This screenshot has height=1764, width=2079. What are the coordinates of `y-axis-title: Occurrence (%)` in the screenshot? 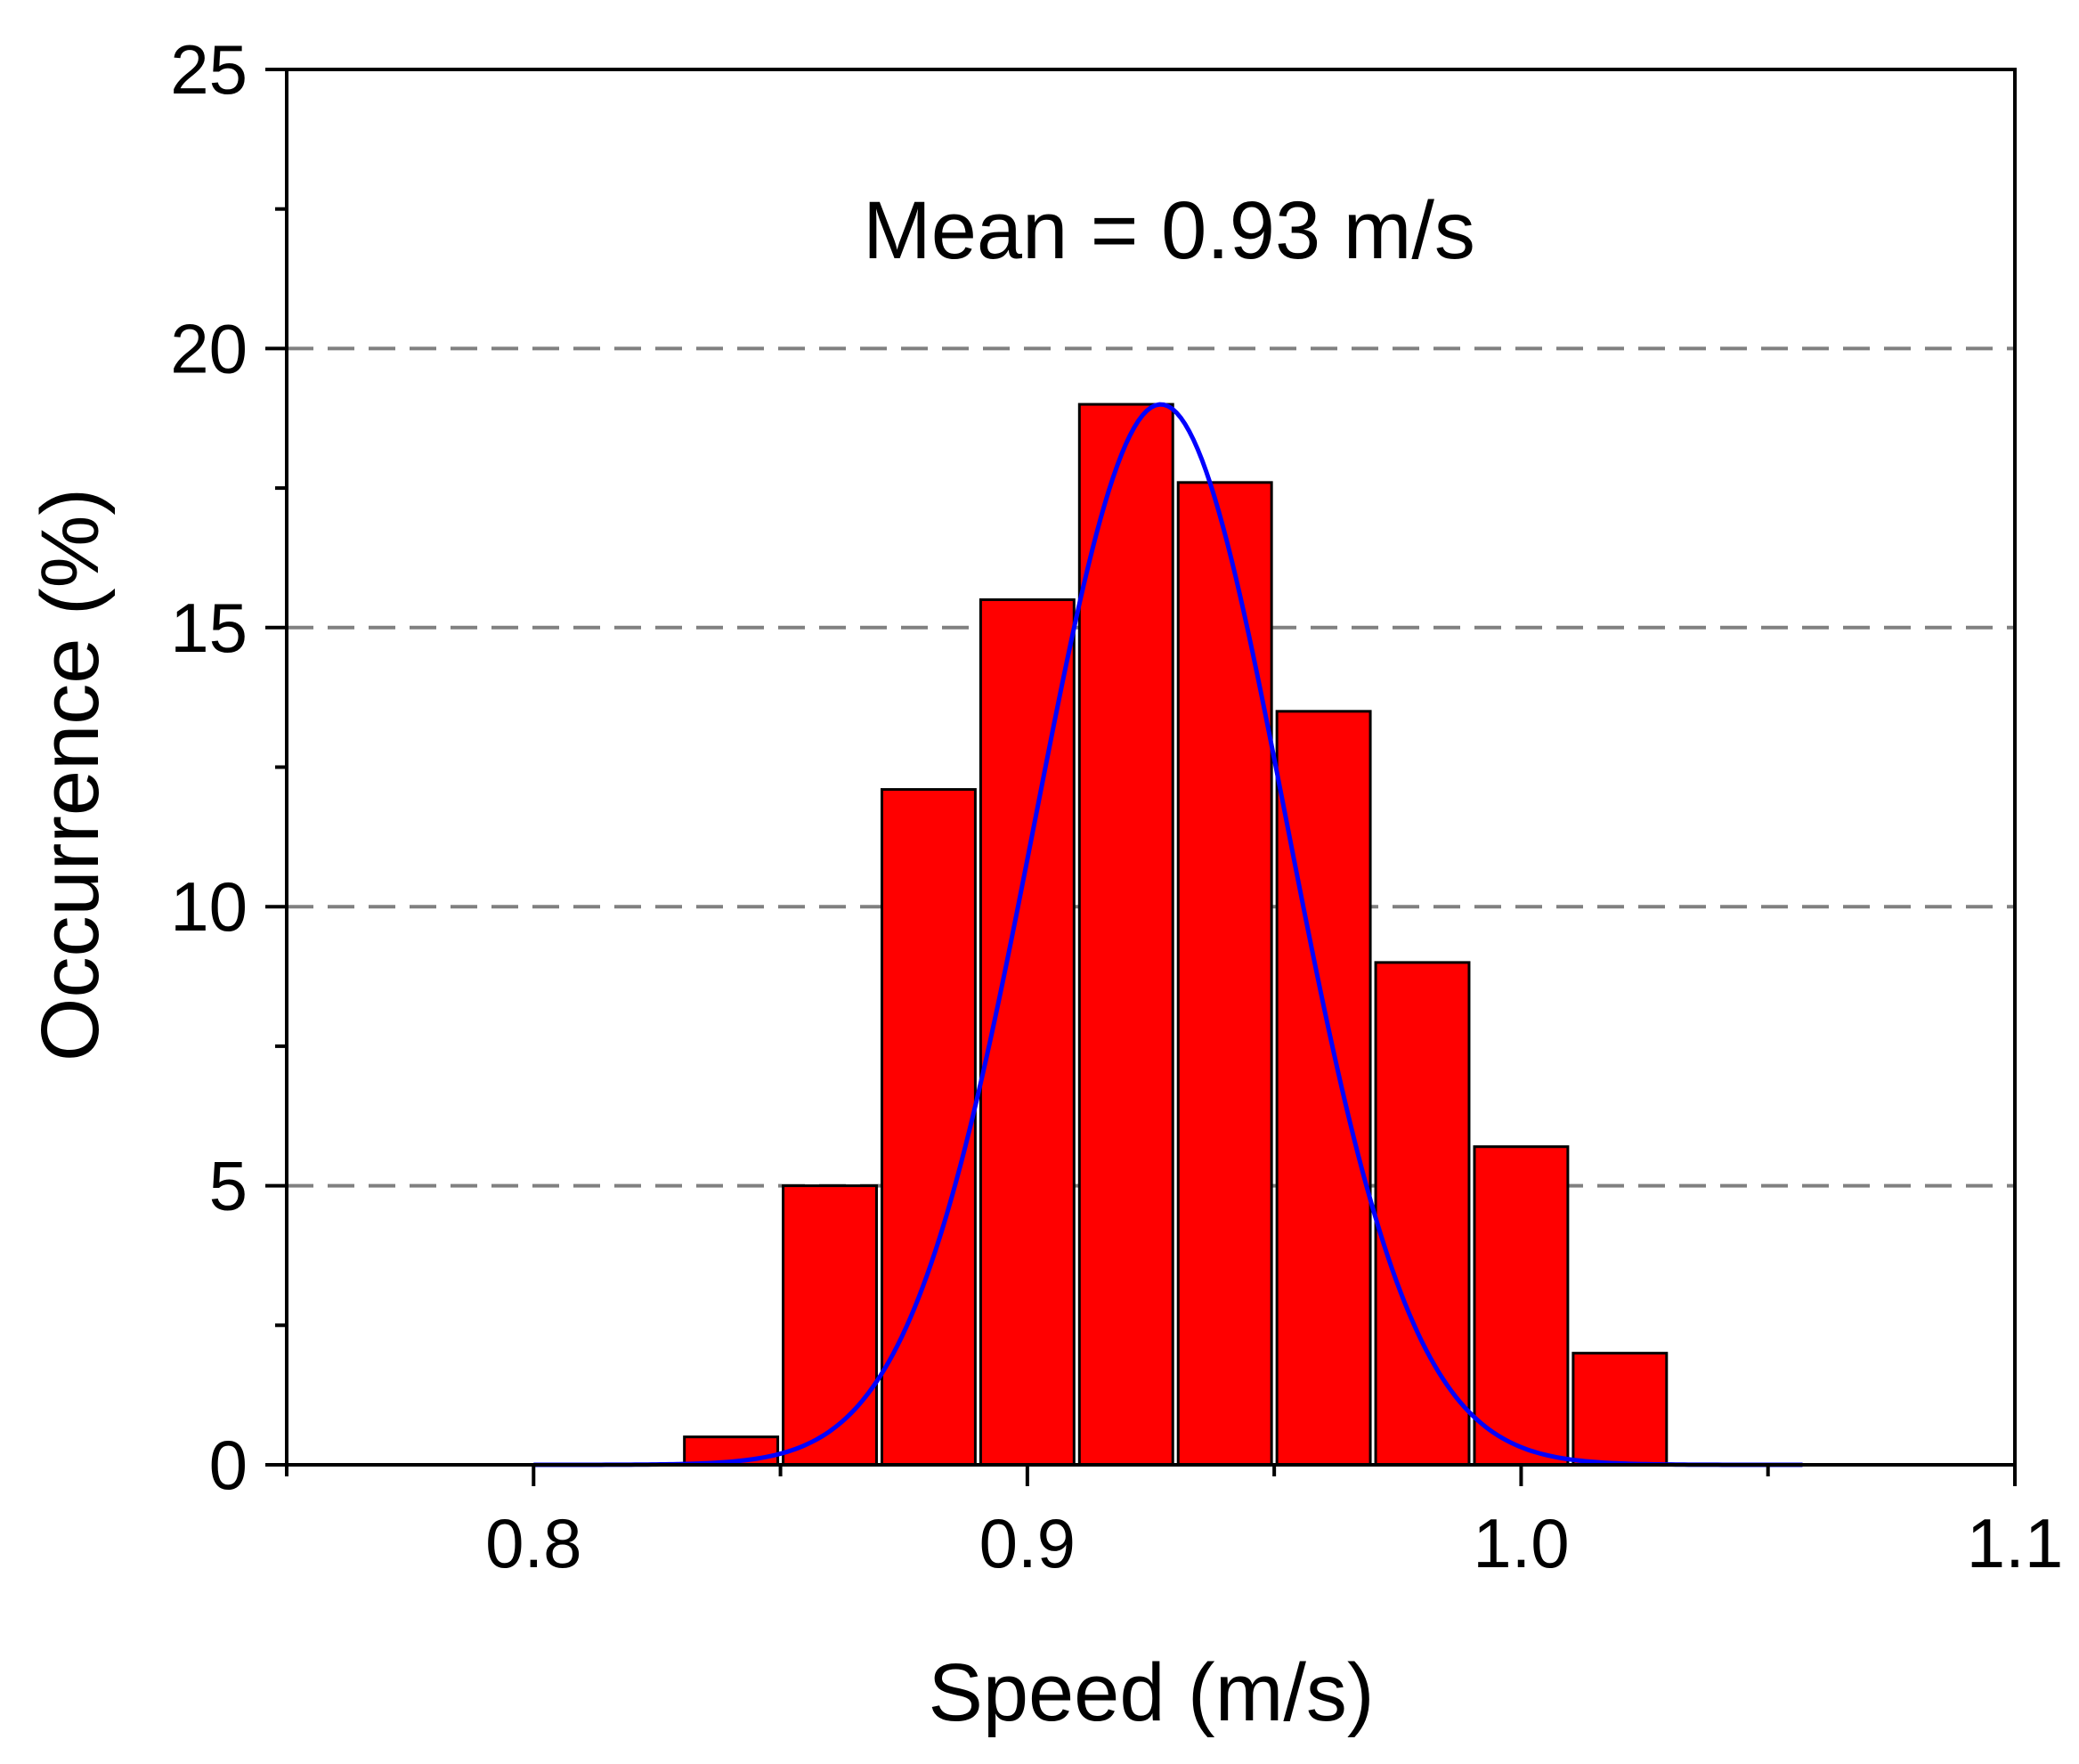 It's located at (70, 774).